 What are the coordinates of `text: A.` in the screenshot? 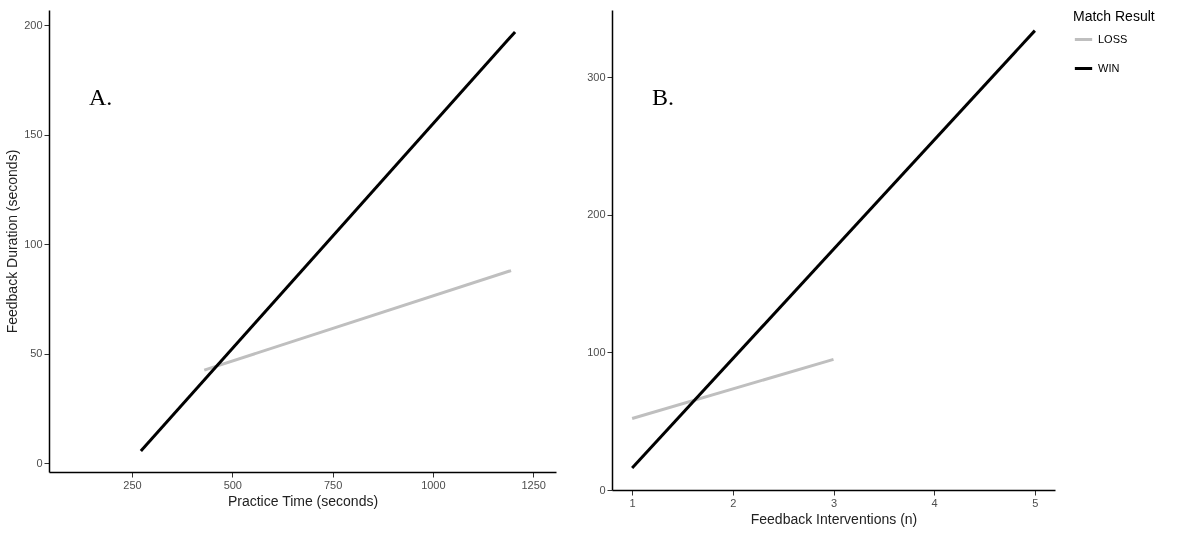 It's located at (101, 97).